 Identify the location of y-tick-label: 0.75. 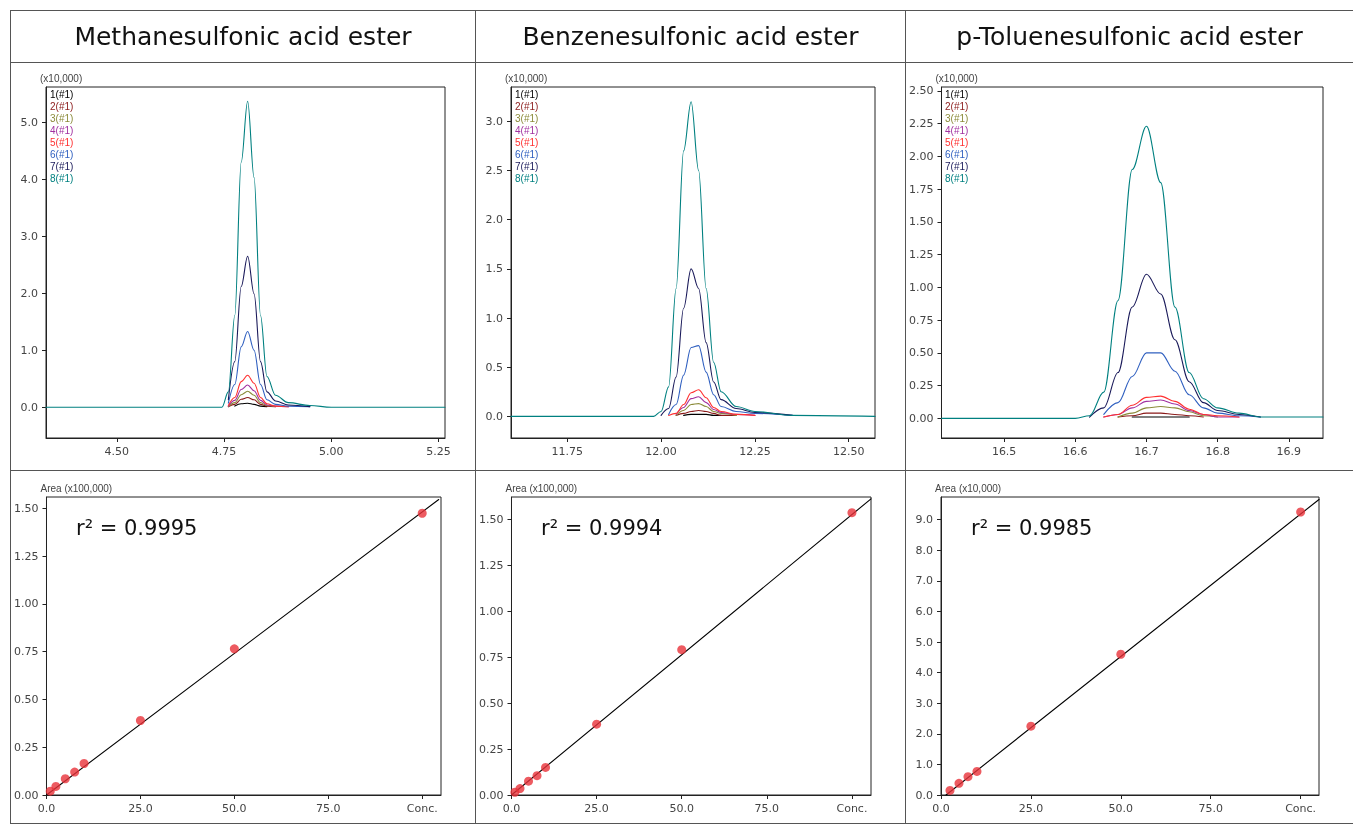
(491, 657).